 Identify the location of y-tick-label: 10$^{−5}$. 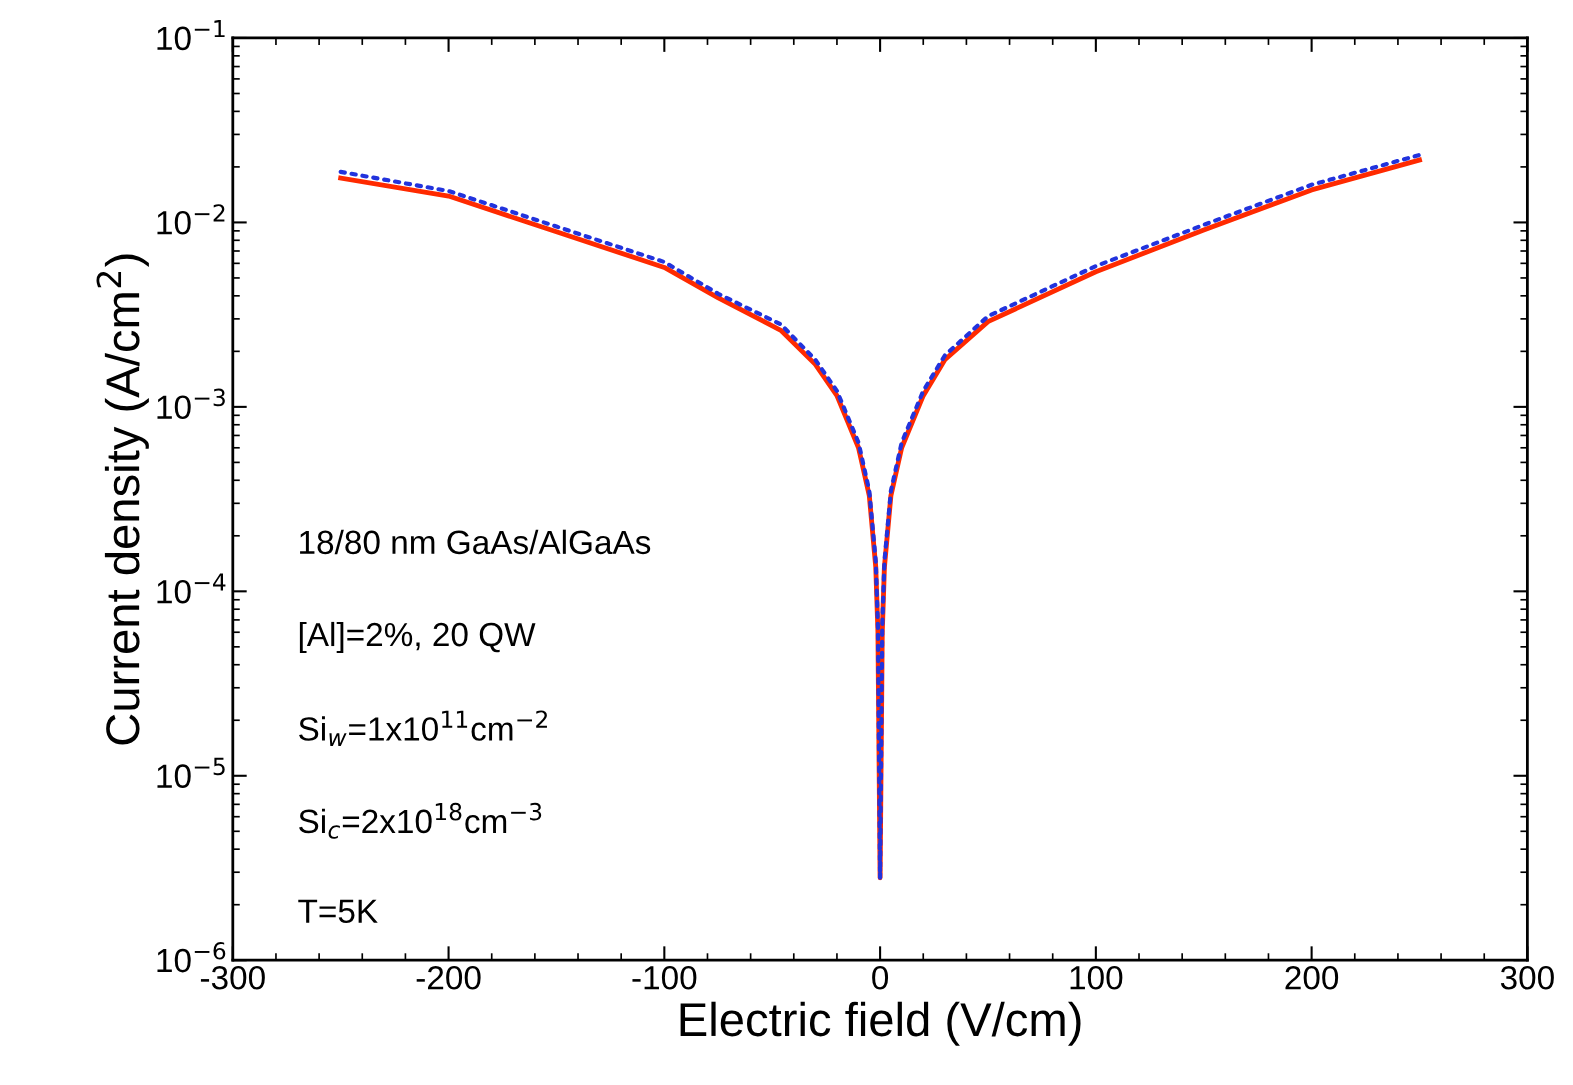
(191, 772).